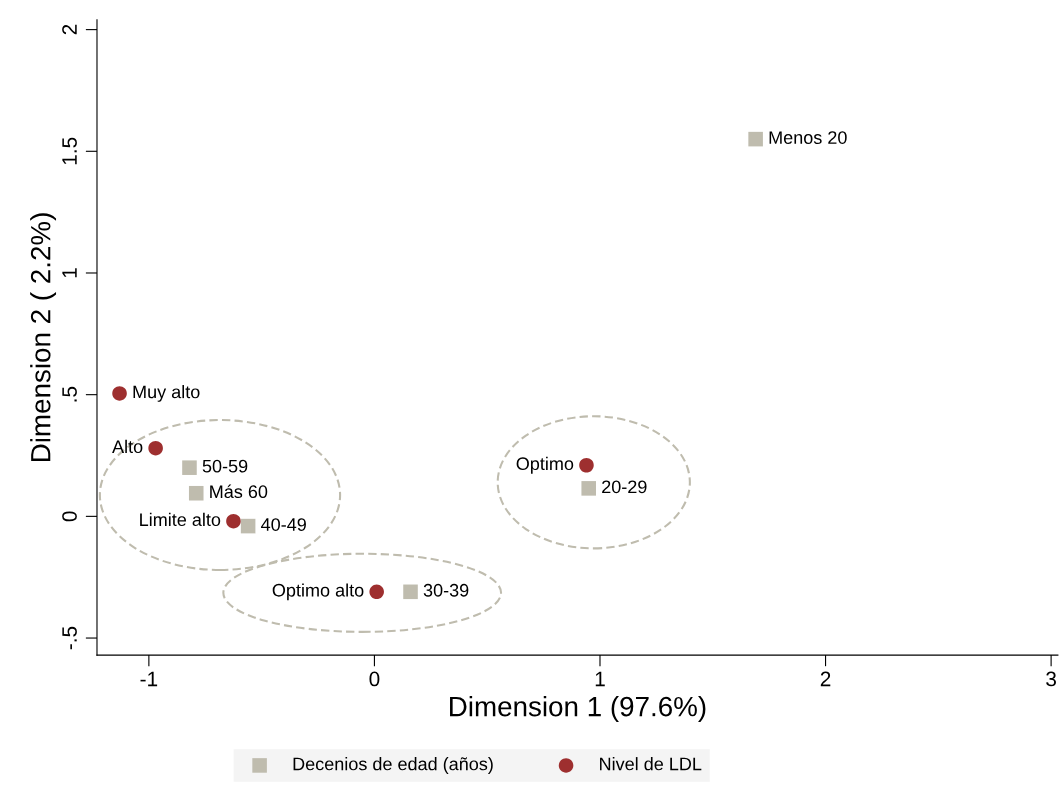  I want to click on y-axis-title: Dimension 2 ( 2.2%), so click(43, 337).